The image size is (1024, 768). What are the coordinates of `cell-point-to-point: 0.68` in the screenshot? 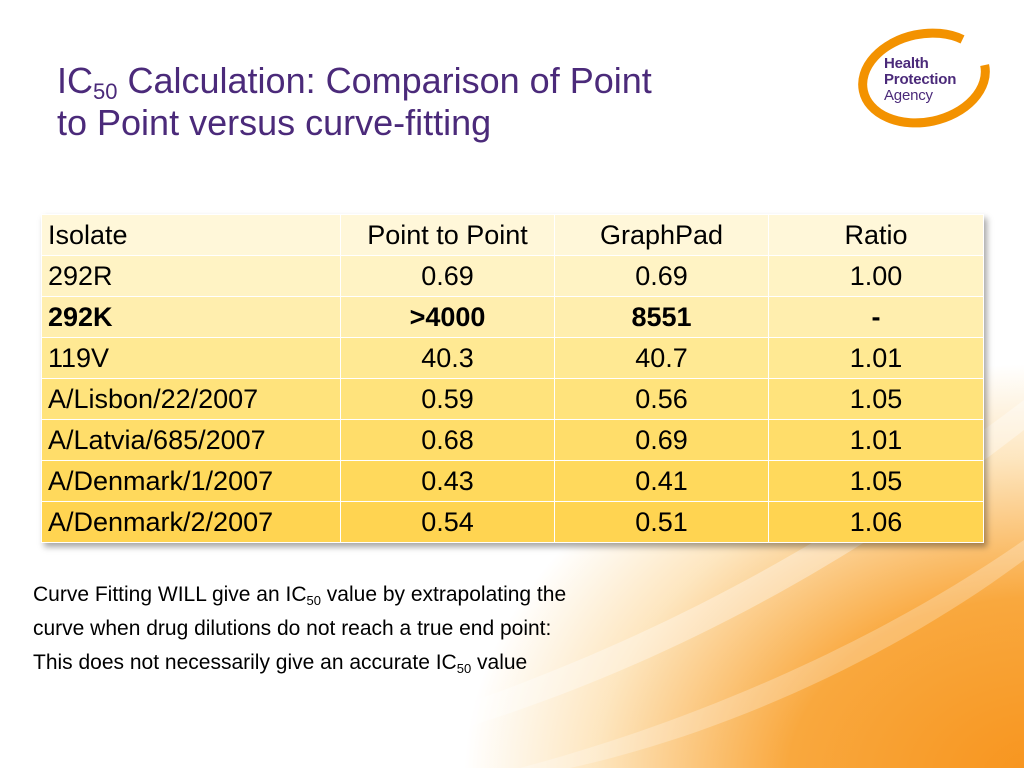 It's located at (447, 440).